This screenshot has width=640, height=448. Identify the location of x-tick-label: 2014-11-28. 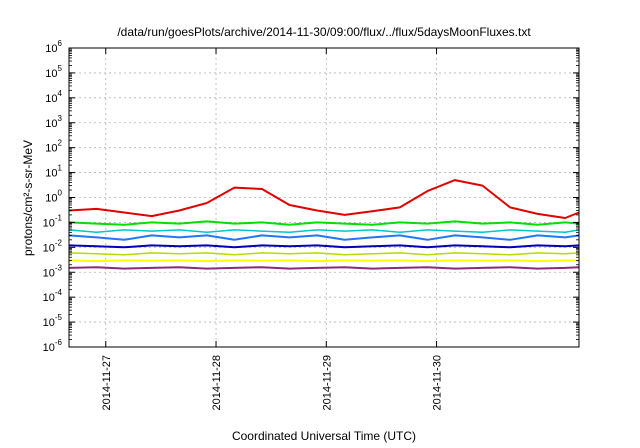
(217, 382).